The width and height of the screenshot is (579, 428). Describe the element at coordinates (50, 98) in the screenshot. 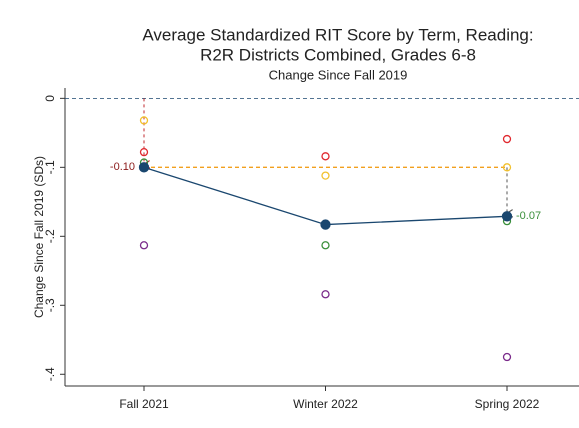

I see `y-tick-label: 0` at that location.